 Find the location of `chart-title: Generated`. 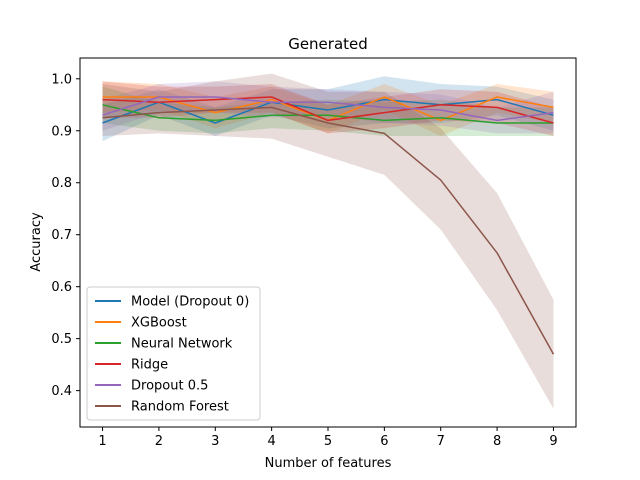

chart-title: Generated is located at coordinates (328, 44).